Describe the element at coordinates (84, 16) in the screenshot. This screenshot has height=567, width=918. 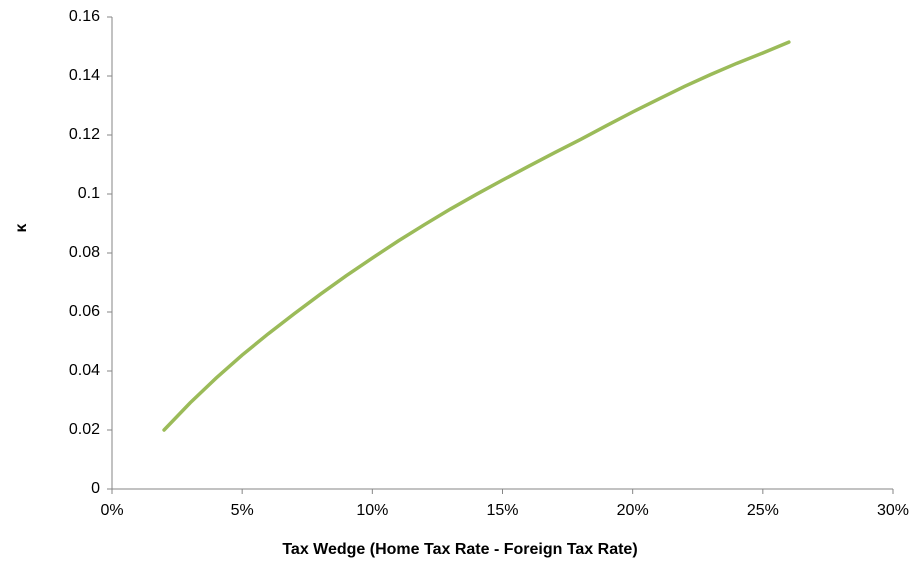
I see `y-tick-label: 0.16` at that location.